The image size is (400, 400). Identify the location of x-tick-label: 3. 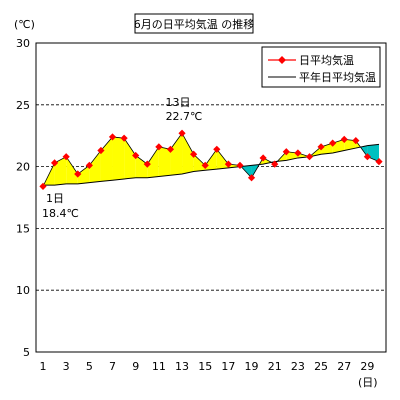
(66, 366).